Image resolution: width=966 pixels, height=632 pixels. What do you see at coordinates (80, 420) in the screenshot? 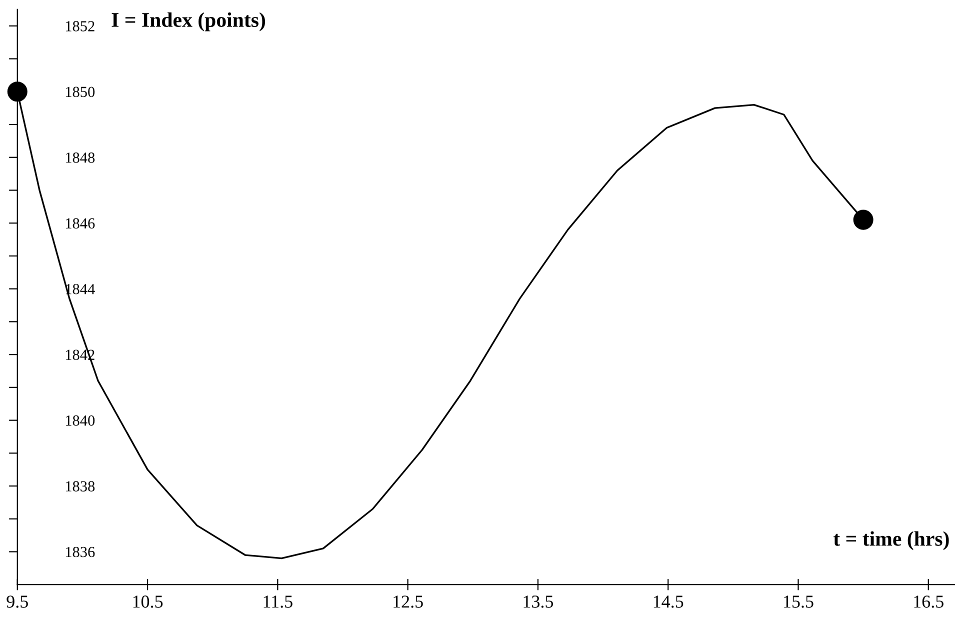
I see `y-tick-label: 1840` at bounding box center [80, 420].